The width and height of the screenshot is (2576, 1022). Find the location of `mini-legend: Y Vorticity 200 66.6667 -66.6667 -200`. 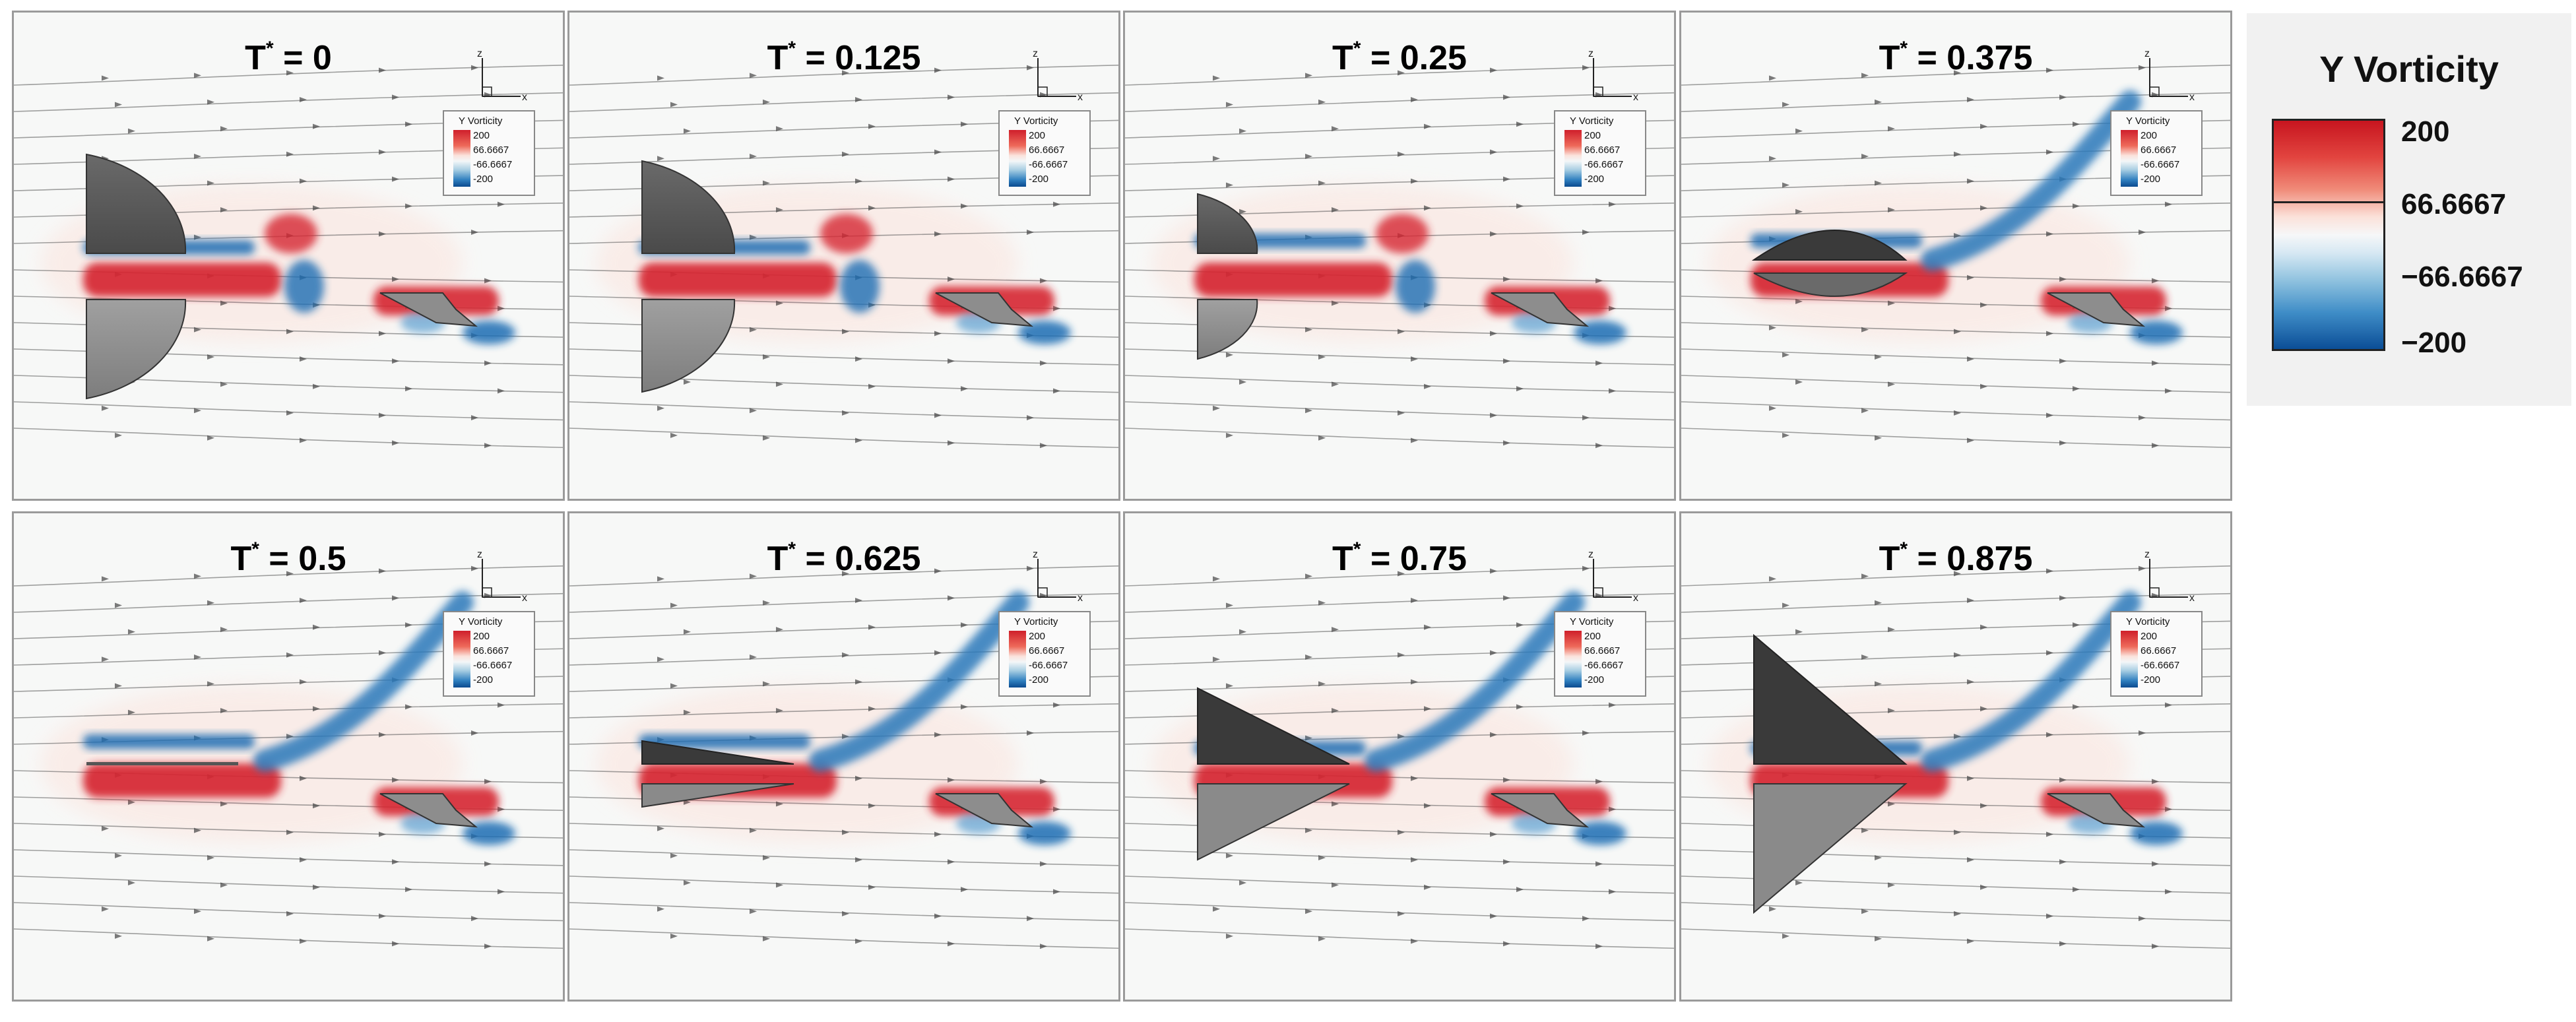

mini-legend: Y Vorticity 200 66.6667 -66.6667 -200 is located at coordinates (1600, 654).